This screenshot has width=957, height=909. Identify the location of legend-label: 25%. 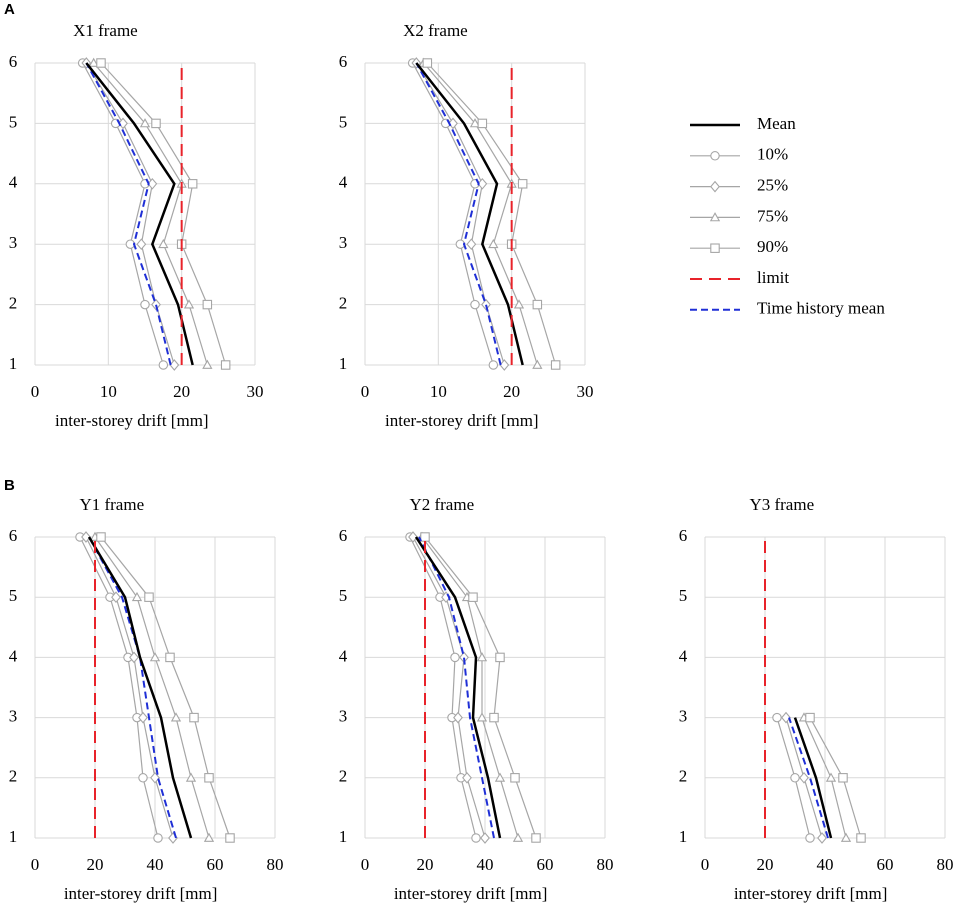
(772, 185).